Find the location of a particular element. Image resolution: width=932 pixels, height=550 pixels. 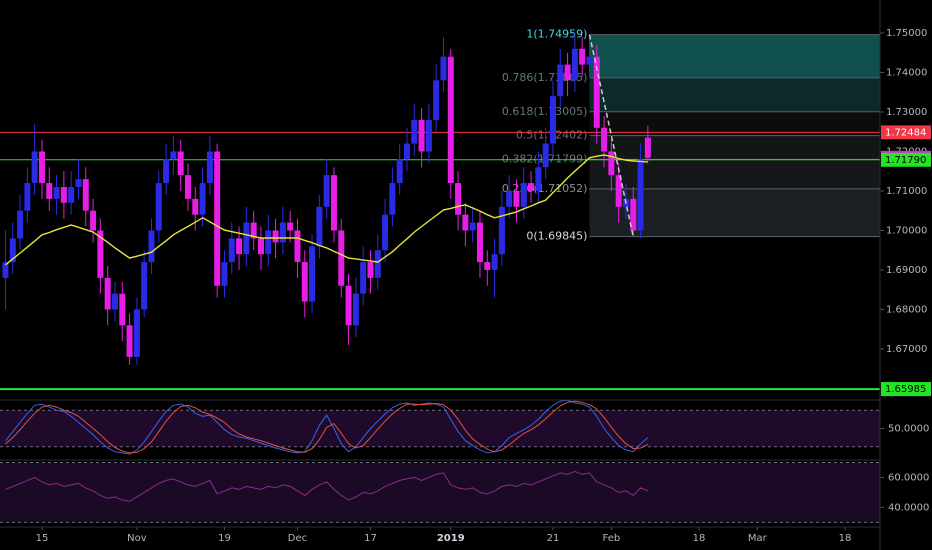

price-label: 1.65985 is located at coordinates (905, 389).